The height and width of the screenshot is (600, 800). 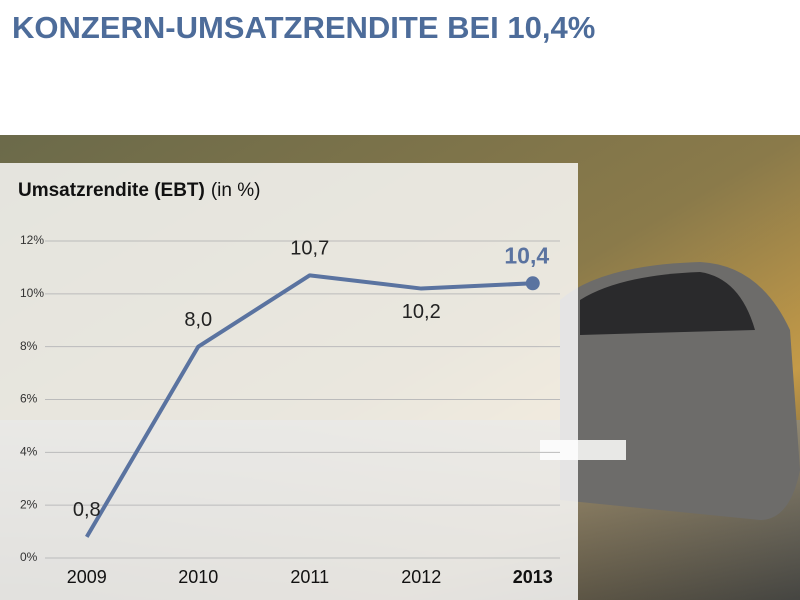 What do you see at coordinates (236, 190) in the screenshot?
I see `chart-unit: (in %)` at bounding box center [236, 190].